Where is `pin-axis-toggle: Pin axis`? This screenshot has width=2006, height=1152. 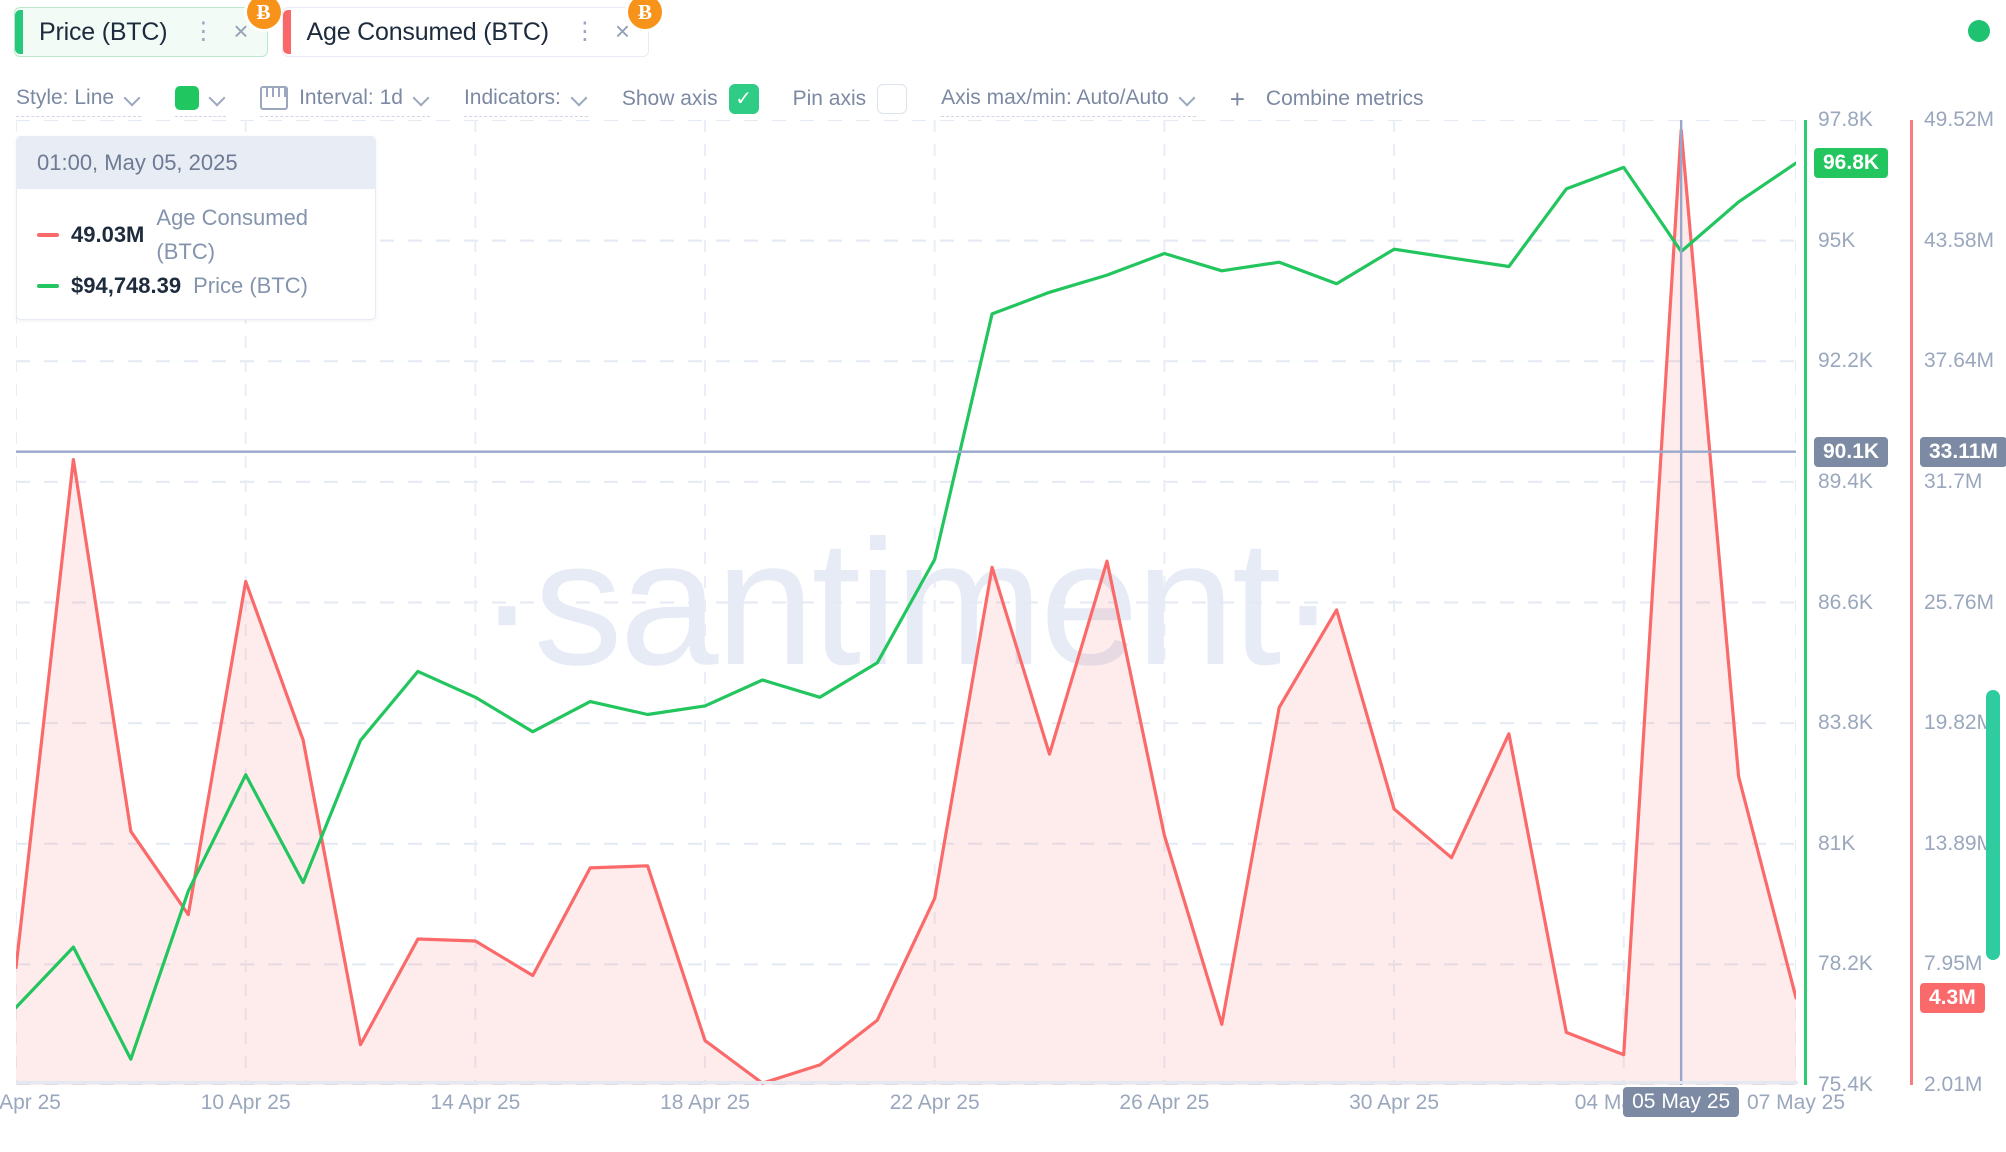
pin-axis-toggle: Pin axis is located at coordinates (850, 100).